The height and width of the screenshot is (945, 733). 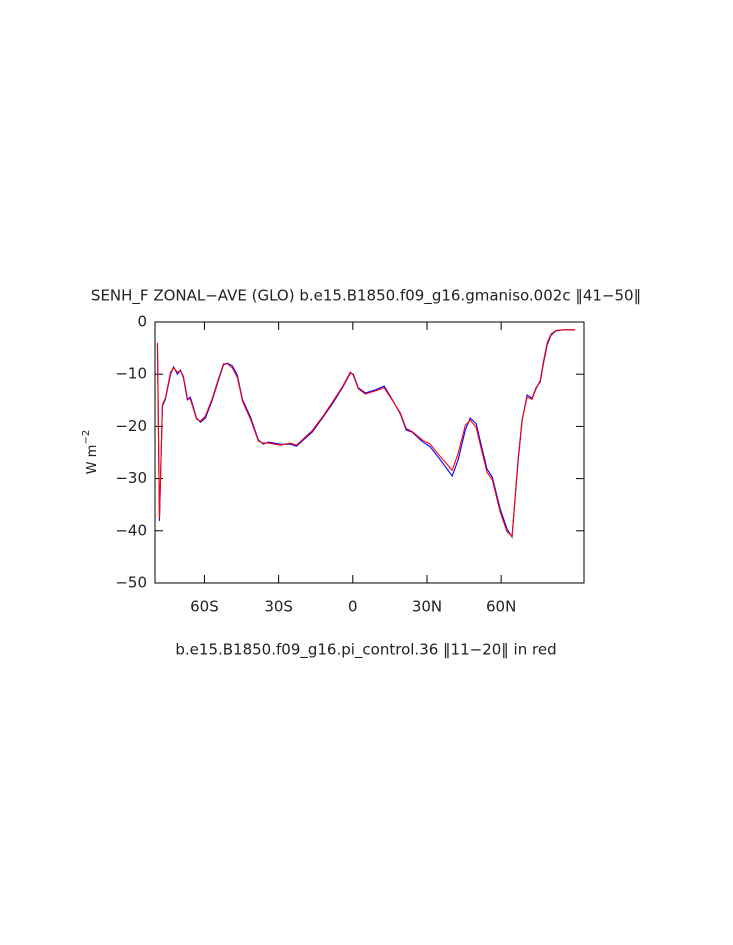 I want to click on y-tick-label: 0, so click(x=142, y=322).